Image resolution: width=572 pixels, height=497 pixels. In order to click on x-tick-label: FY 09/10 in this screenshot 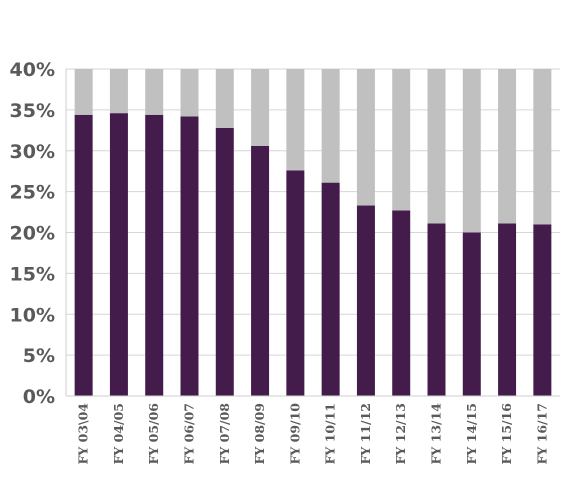, I will do `click(294, 434)`.